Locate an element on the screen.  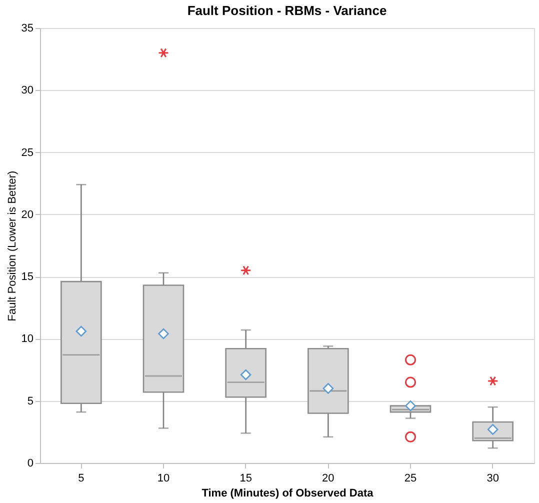
x-tick-label: 25 is located at coordinates (410, 478).